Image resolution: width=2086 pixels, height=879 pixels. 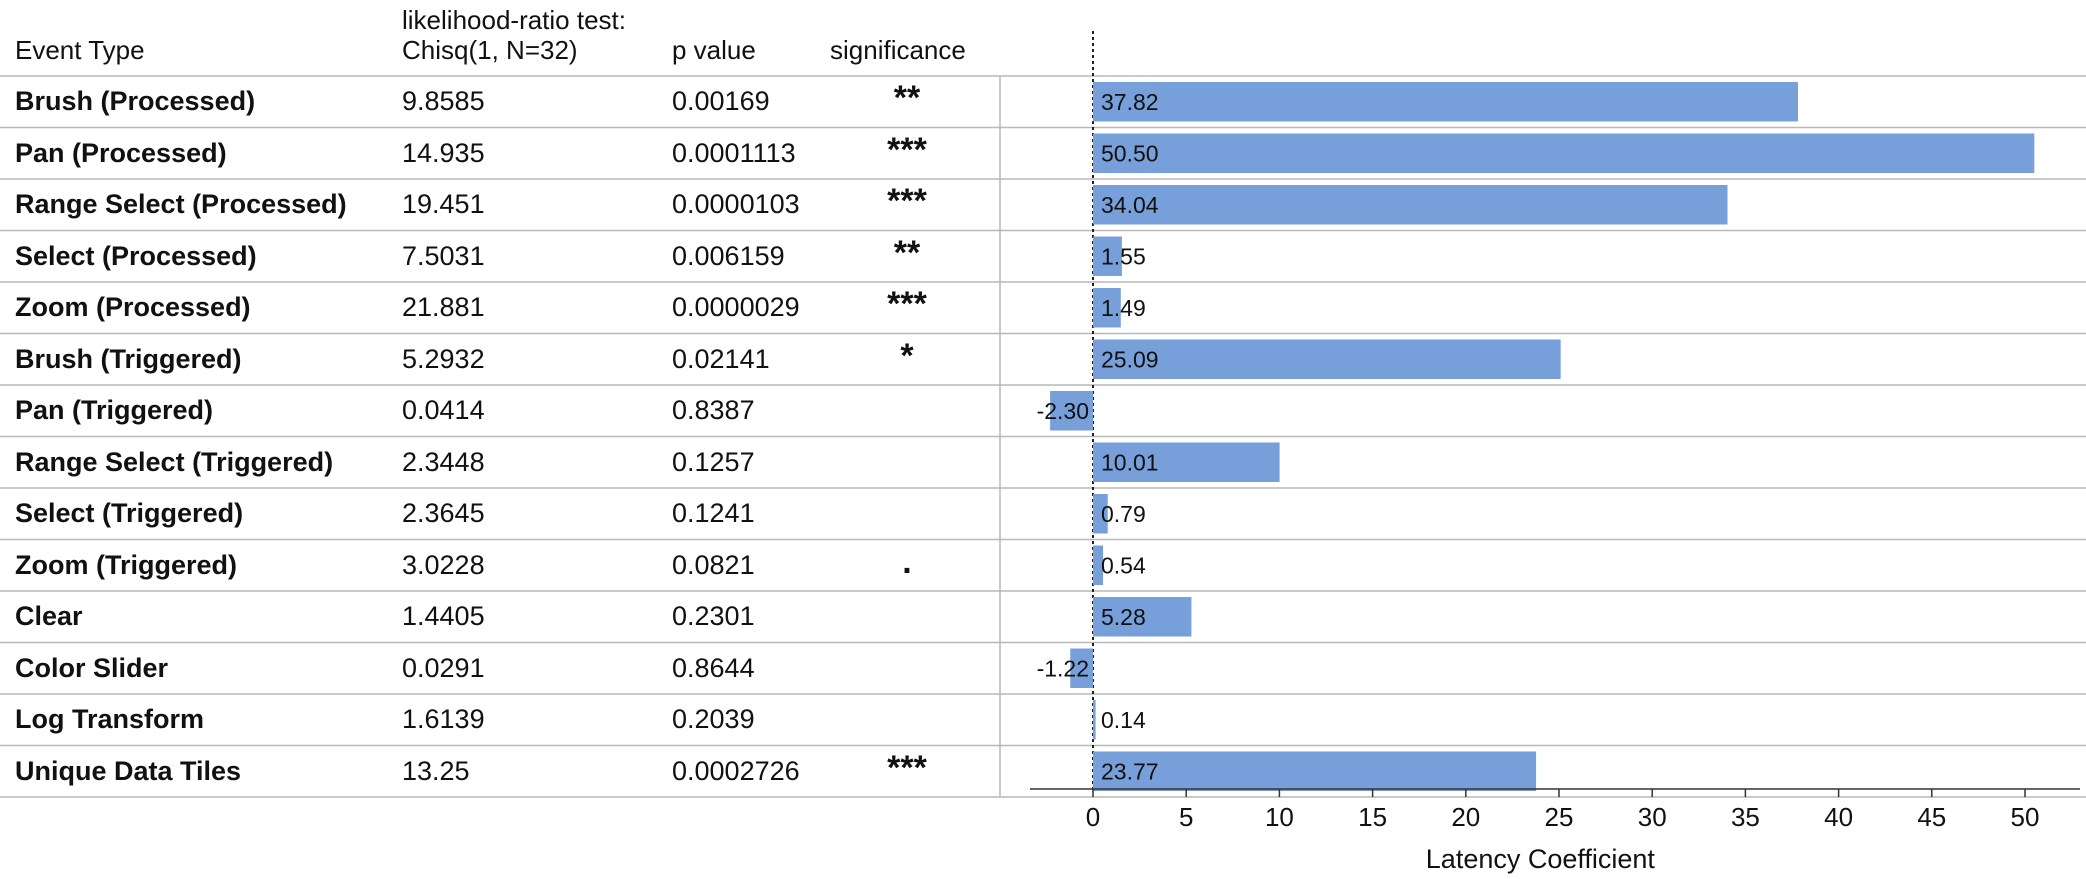 I want to click on bar-value-label: 50.50, so click(x=1130, y=153).